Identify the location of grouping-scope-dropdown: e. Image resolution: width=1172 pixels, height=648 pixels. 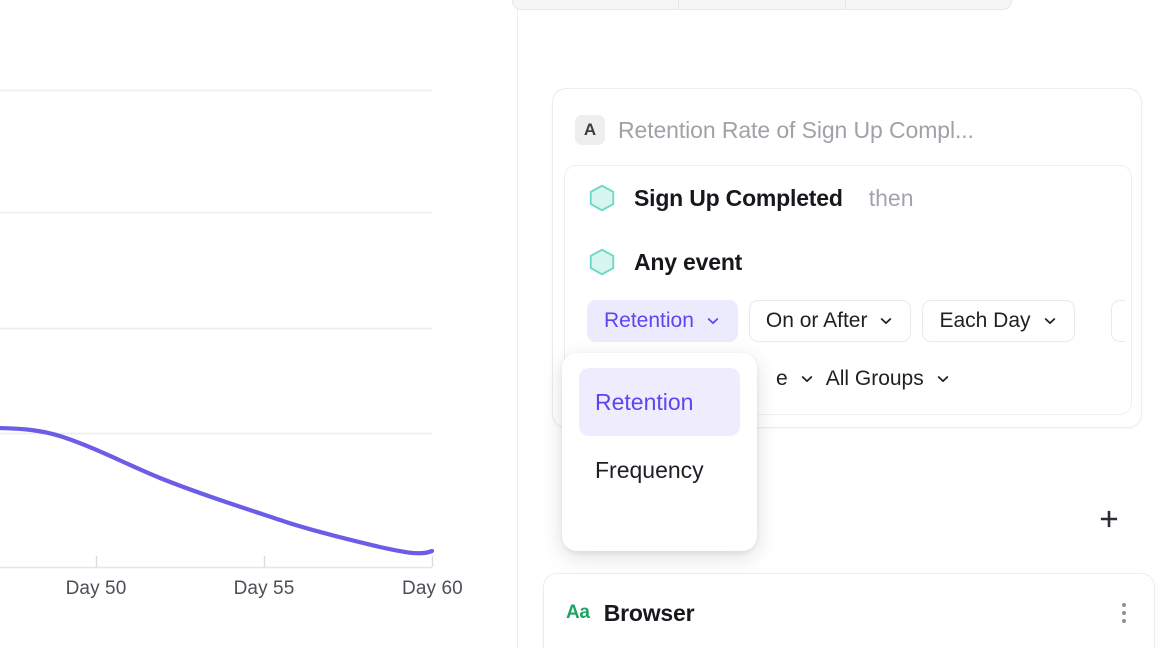
(795, 379).